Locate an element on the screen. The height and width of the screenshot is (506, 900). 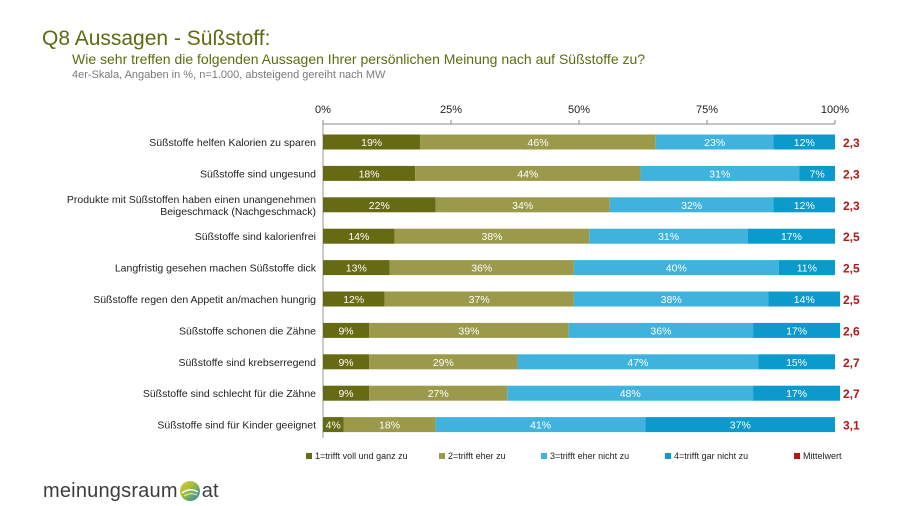
globe-icon is located at coordinates (189, 491).